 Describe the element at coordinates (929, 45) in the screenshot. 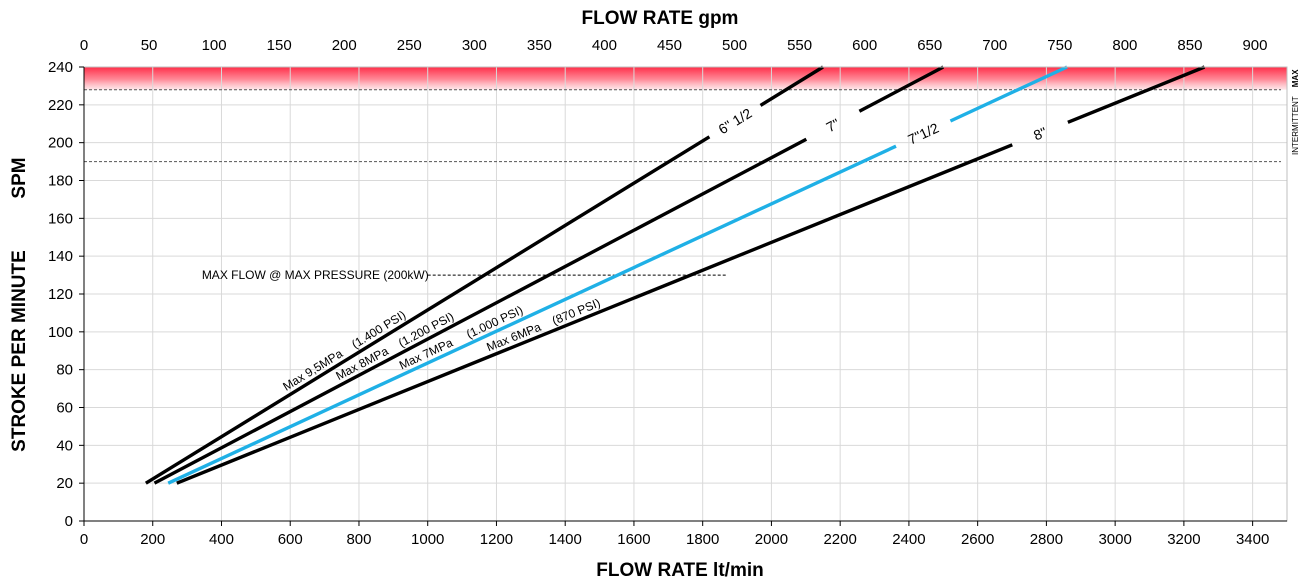

I see `x-top-tick-label: 650` at that location.